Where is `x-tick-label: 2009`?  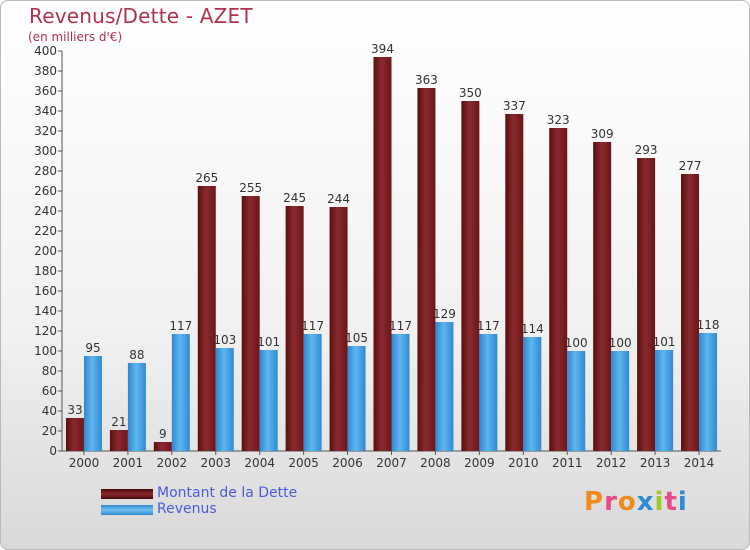 x-tick-label: 2009 is located at coordinates (479, 463).